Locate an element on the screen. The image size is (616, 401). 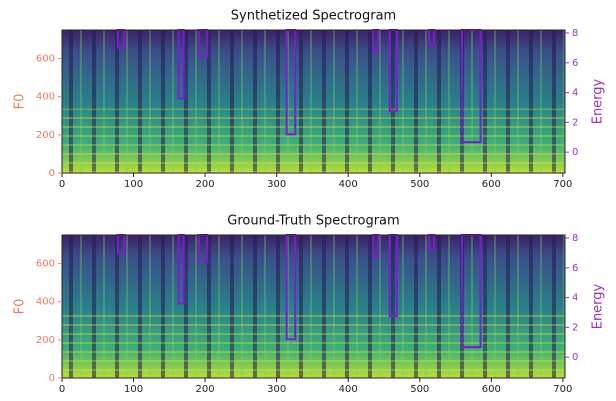
subplot-title: Synthetized Spectrogram is located at coordinates (313, 16).